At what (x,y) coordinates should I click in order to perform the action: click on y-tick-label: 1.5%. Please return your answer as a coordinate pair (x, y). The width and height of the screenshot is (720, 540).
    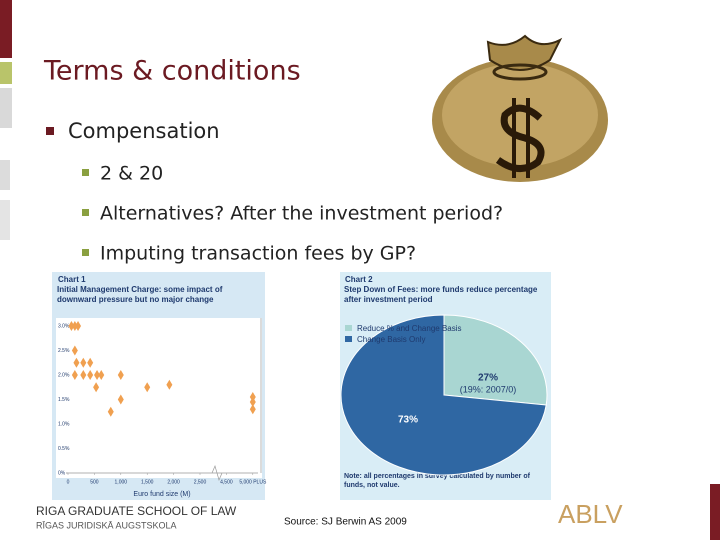
    Looking at the image, I should click on (64, 400).